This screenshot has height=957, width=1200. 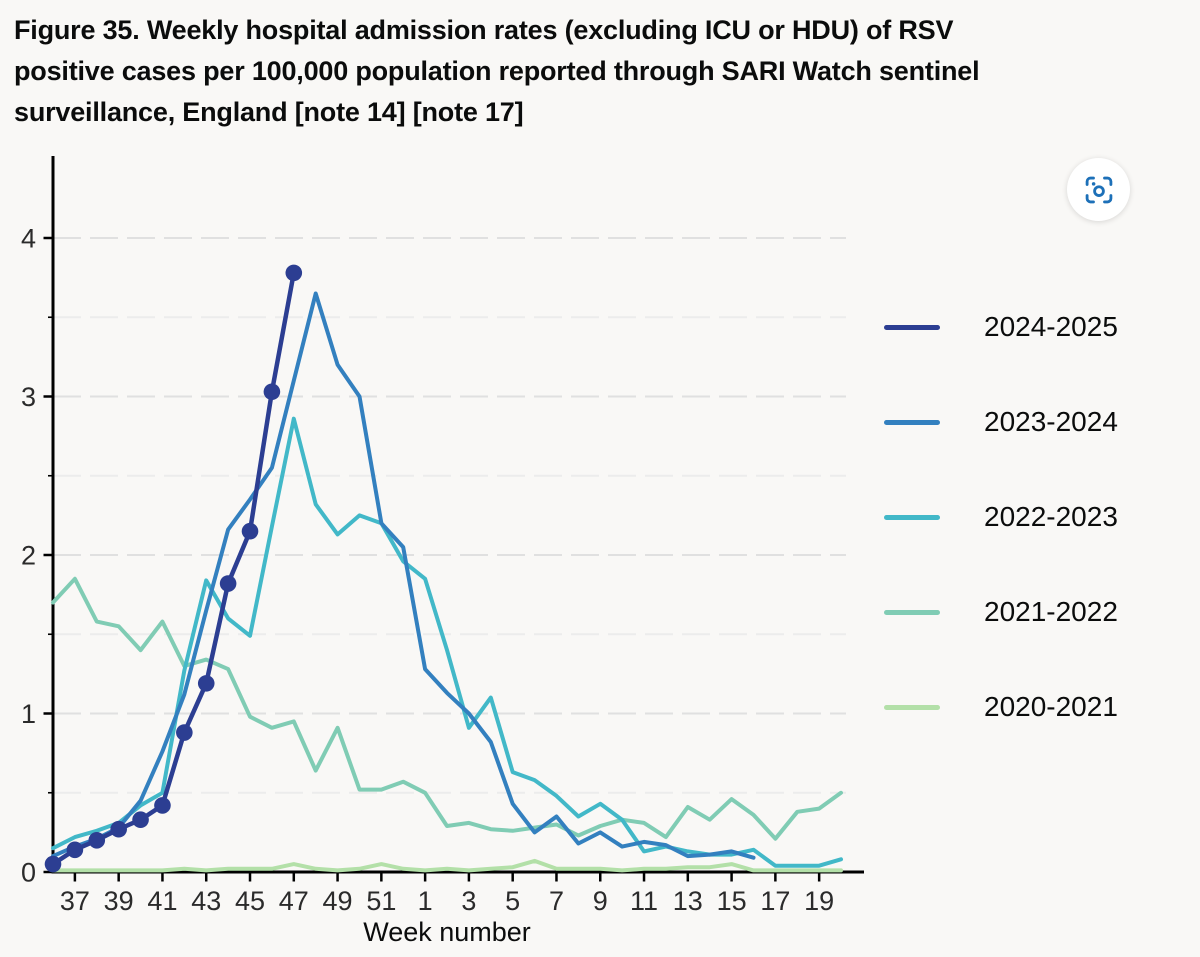 What do you see at coordinates (688, 901) in the screenshot?
I see `x-tick-label: 13` at bounding box center [688, 901].